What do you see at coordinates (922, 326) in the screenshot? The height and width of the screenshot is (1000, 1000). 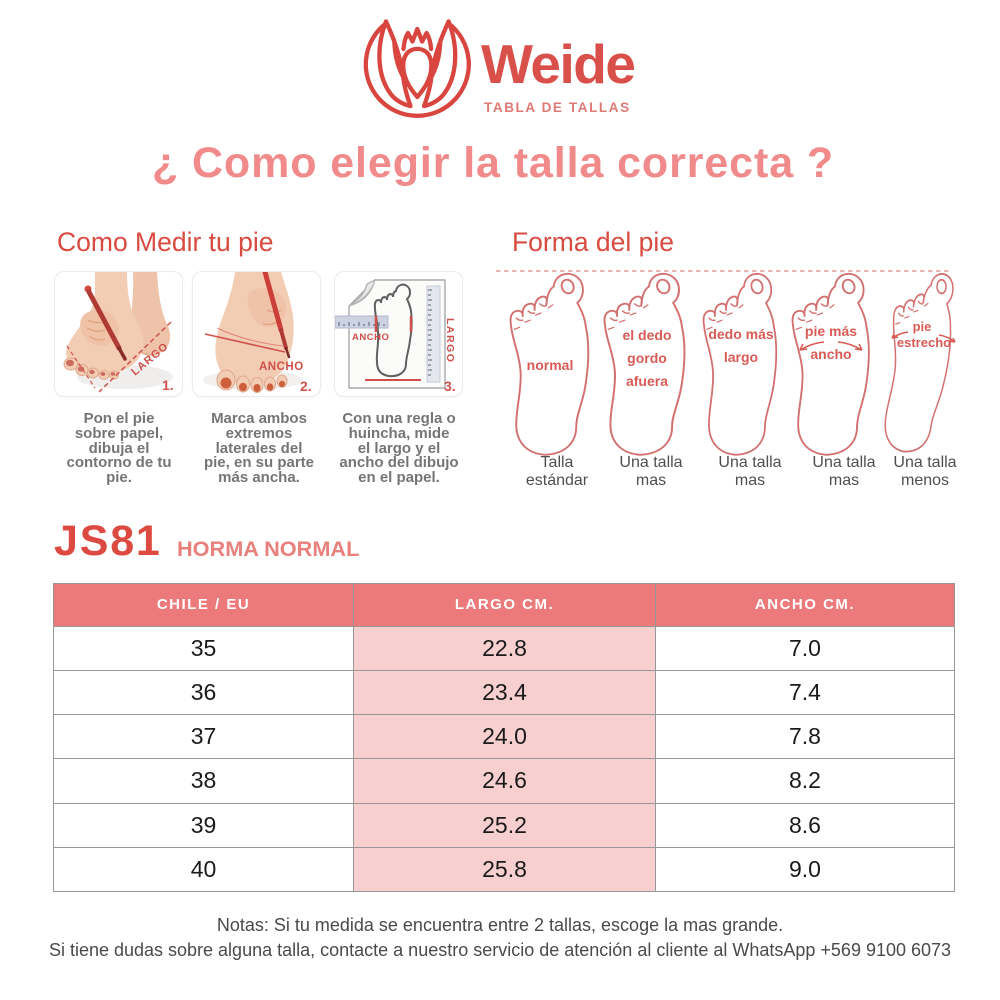 I see `svg-text: pie` at bounding box center [922, 326].